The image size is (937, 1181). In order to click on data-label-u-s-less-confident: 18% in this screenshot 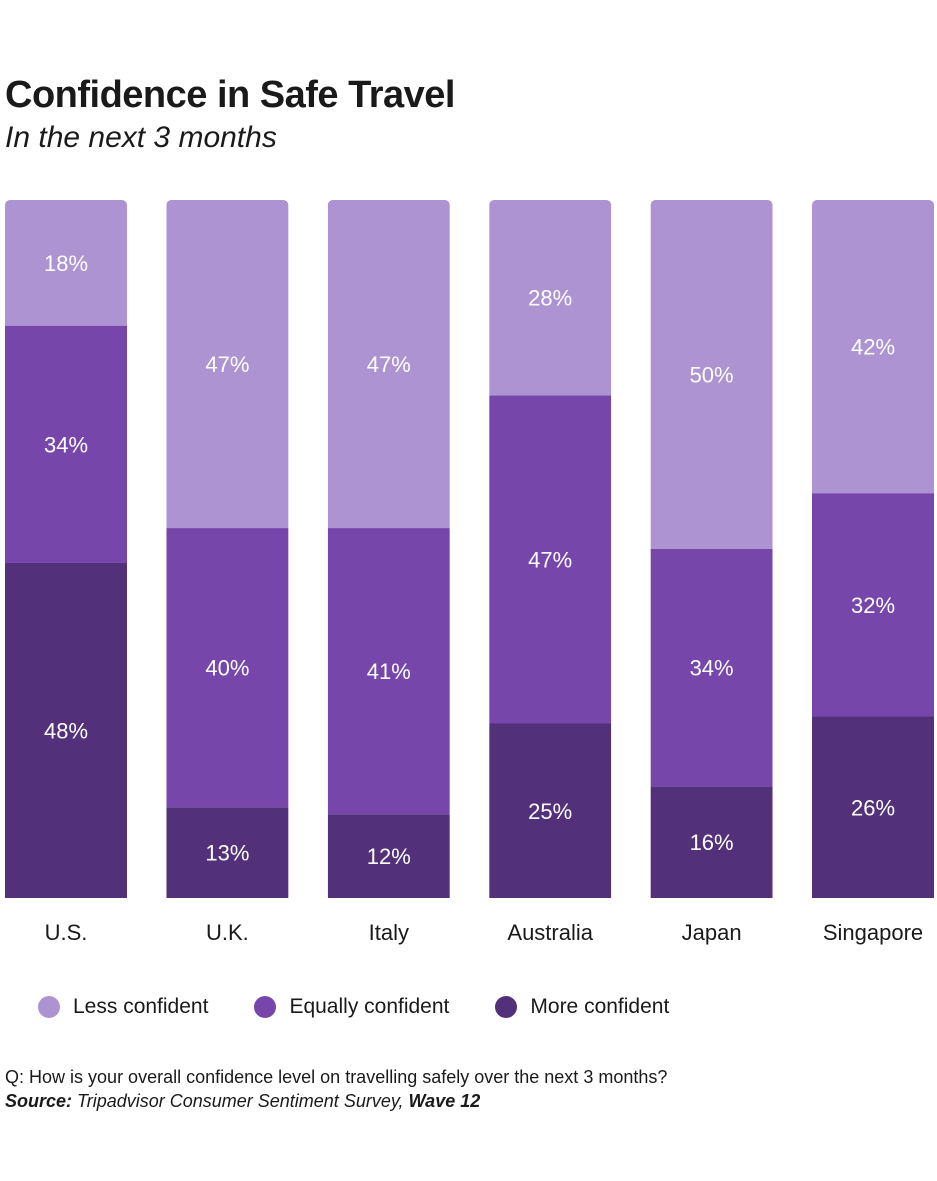, I will do `click(66, 263)`.